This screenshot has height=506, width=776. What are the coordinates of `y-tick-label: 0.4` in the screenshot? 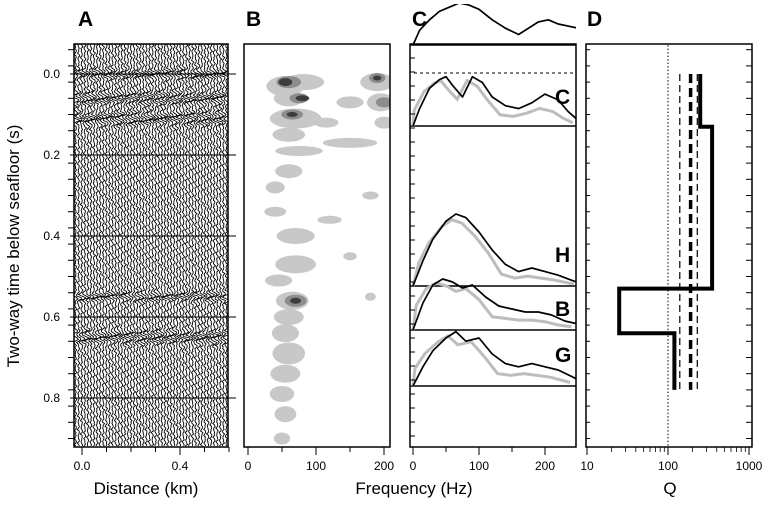 It's located at (51, 236).